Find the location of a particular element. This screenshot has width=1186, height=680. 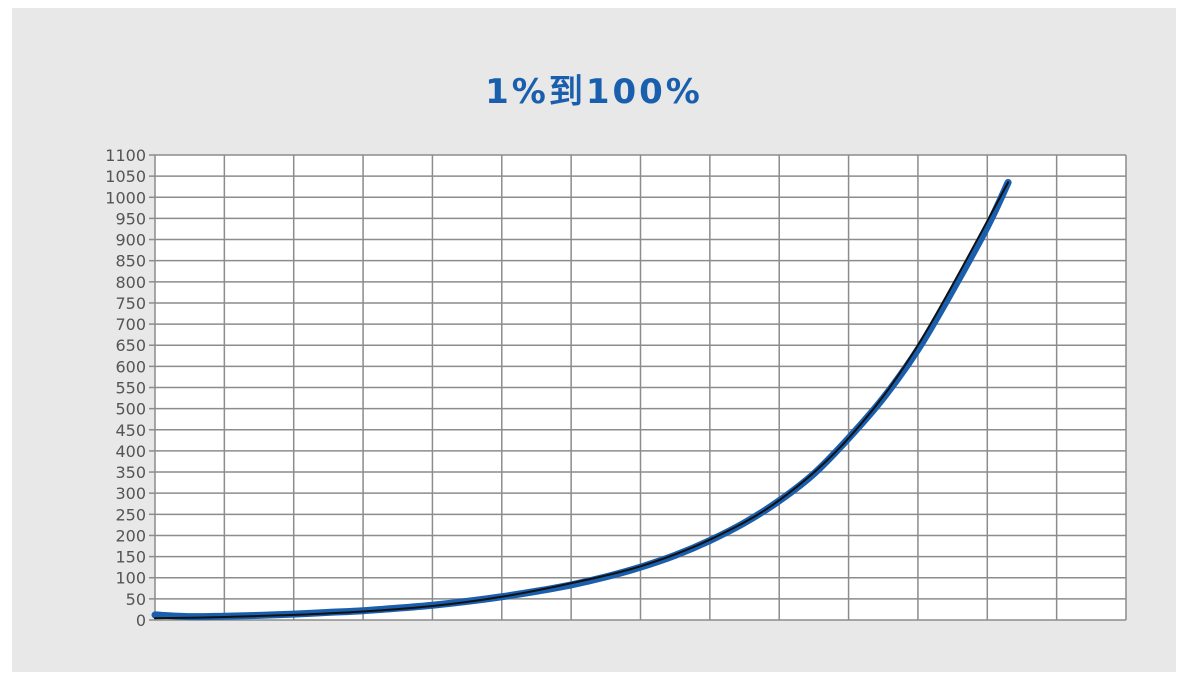

y-tick-label: 250 is located at coordinates (130, 514).